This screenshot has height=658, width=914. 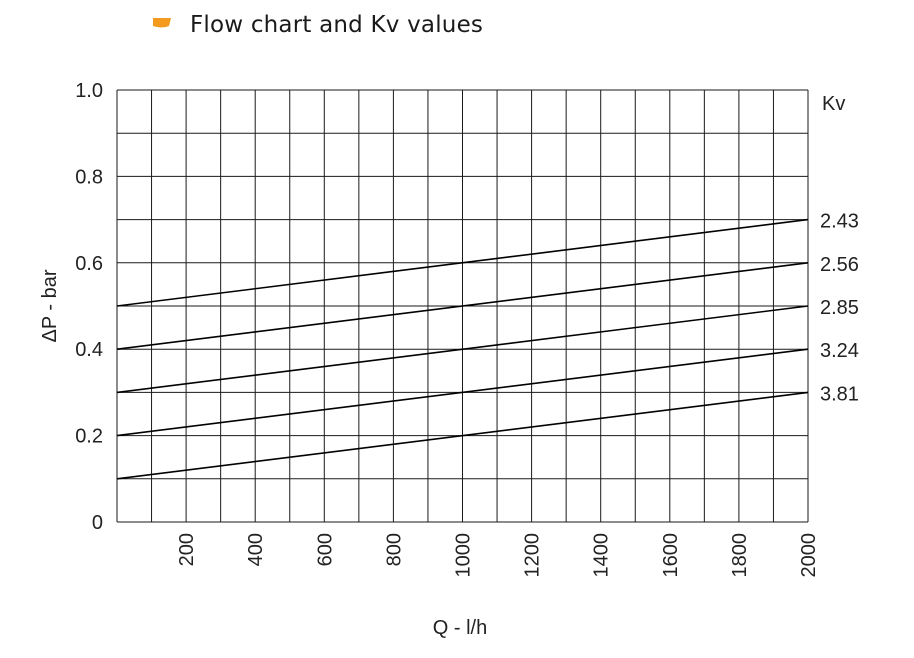 What do you see at coordinates (460, 628) in the screenshot?
I see `x-axis-label: Q - l/h` at bounding box center [460, 628].